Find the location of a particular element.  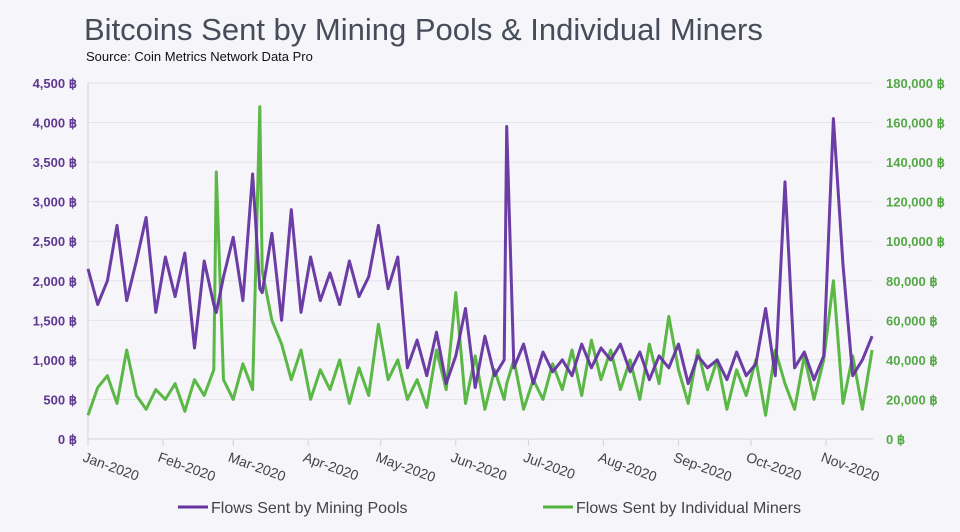

x-tick-label: Aug-2020 is located at coordinates (627, 467).